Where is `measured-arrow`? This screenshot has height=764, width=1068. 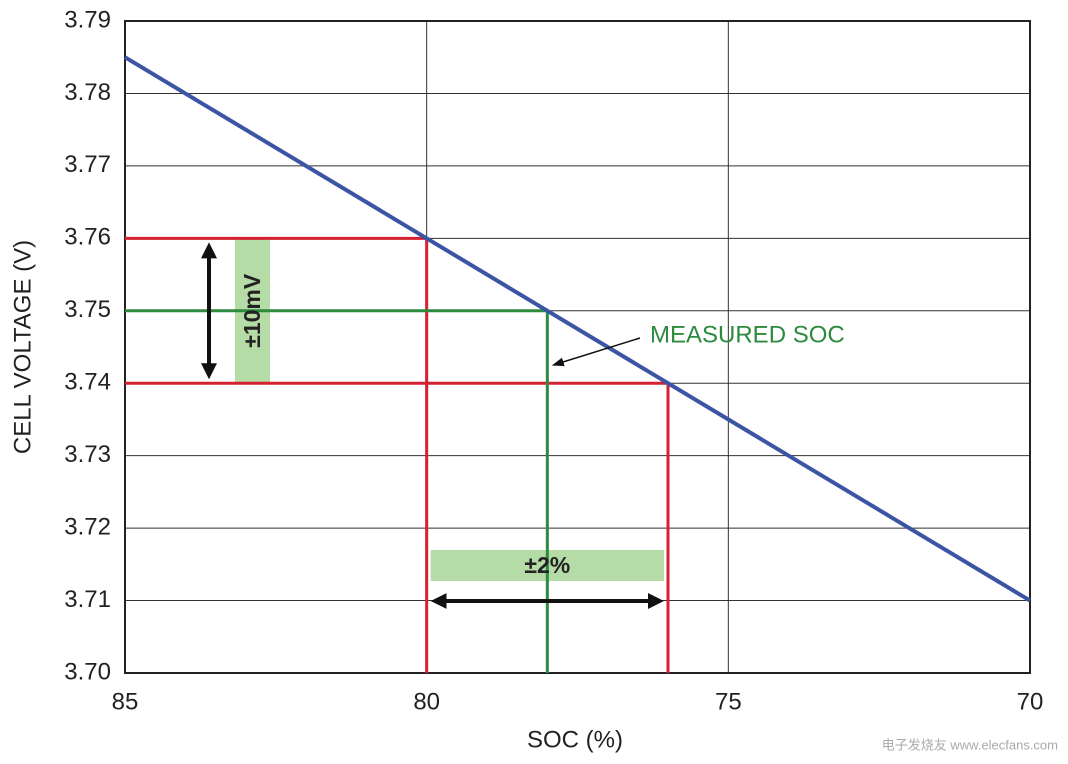 measured-arrow is located at coordinates (596, 352).